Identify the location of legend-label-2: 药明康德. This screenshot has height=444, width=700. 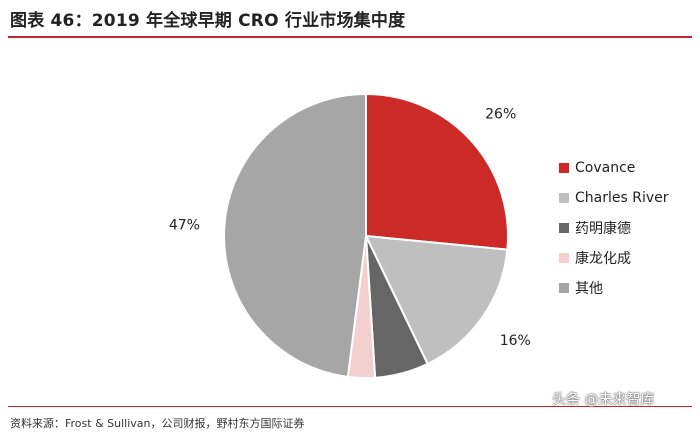
(603, 229).